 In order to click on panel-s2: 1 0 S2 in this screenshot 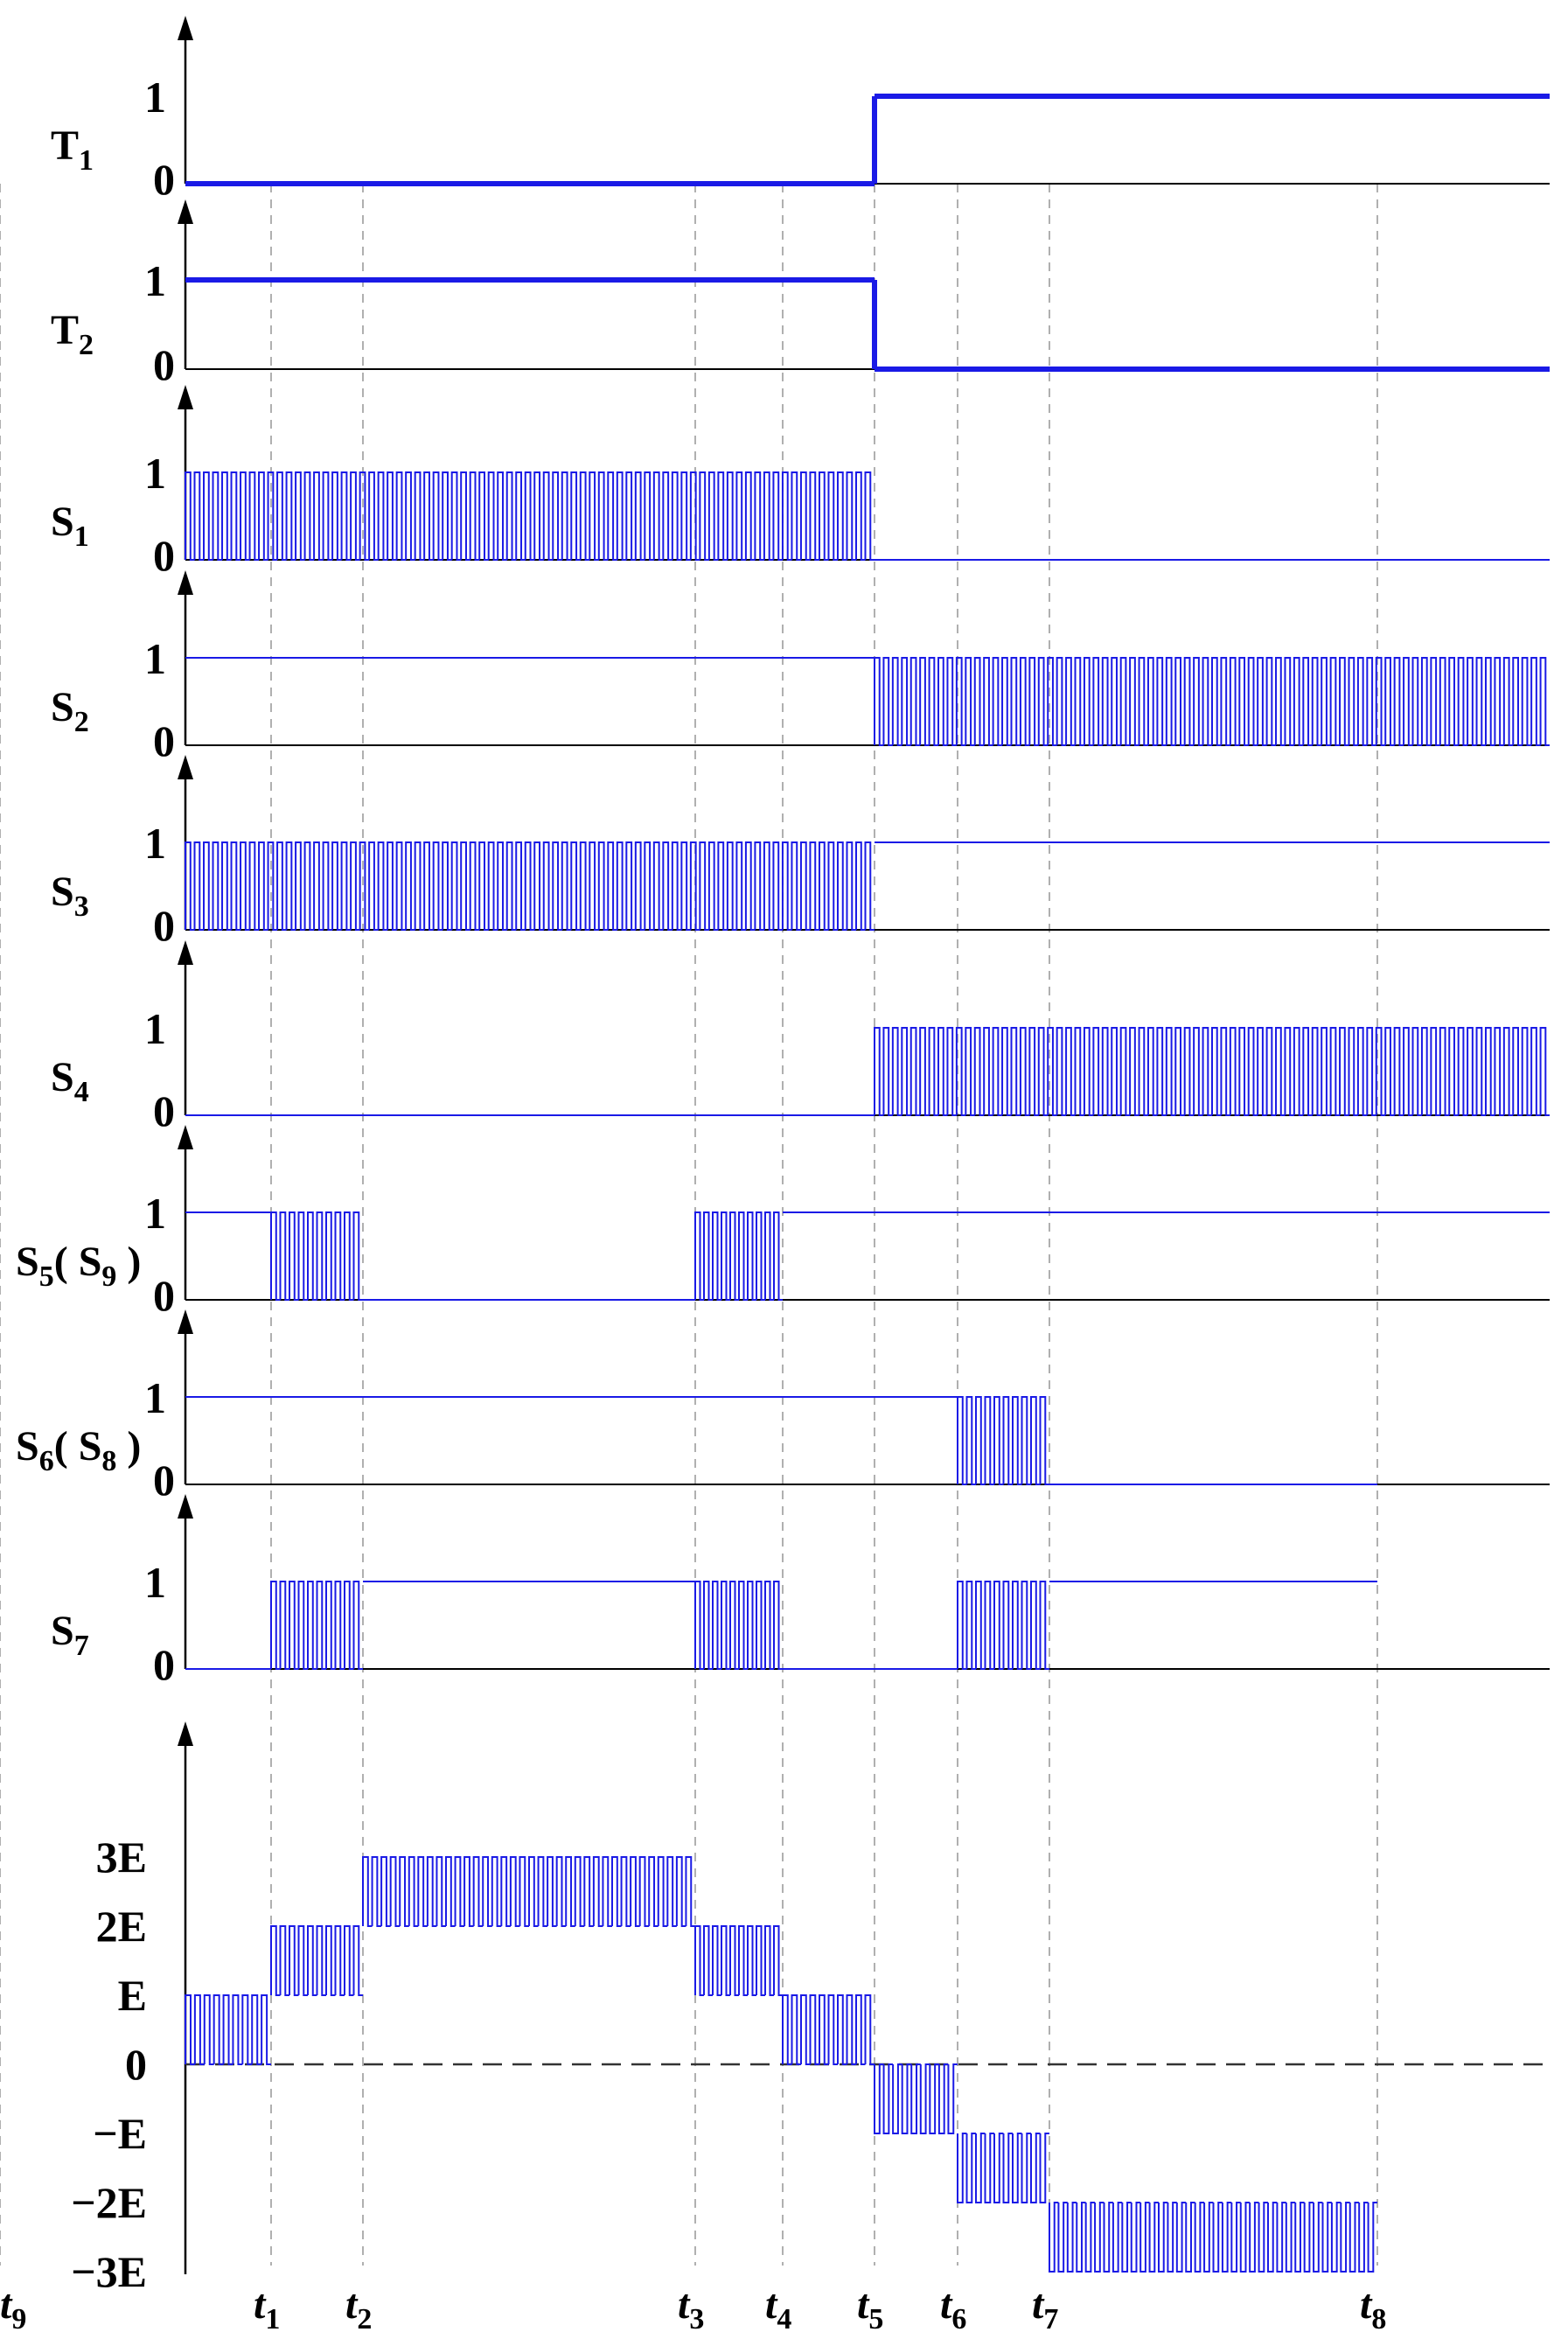, I will do `click(800, 667)`.